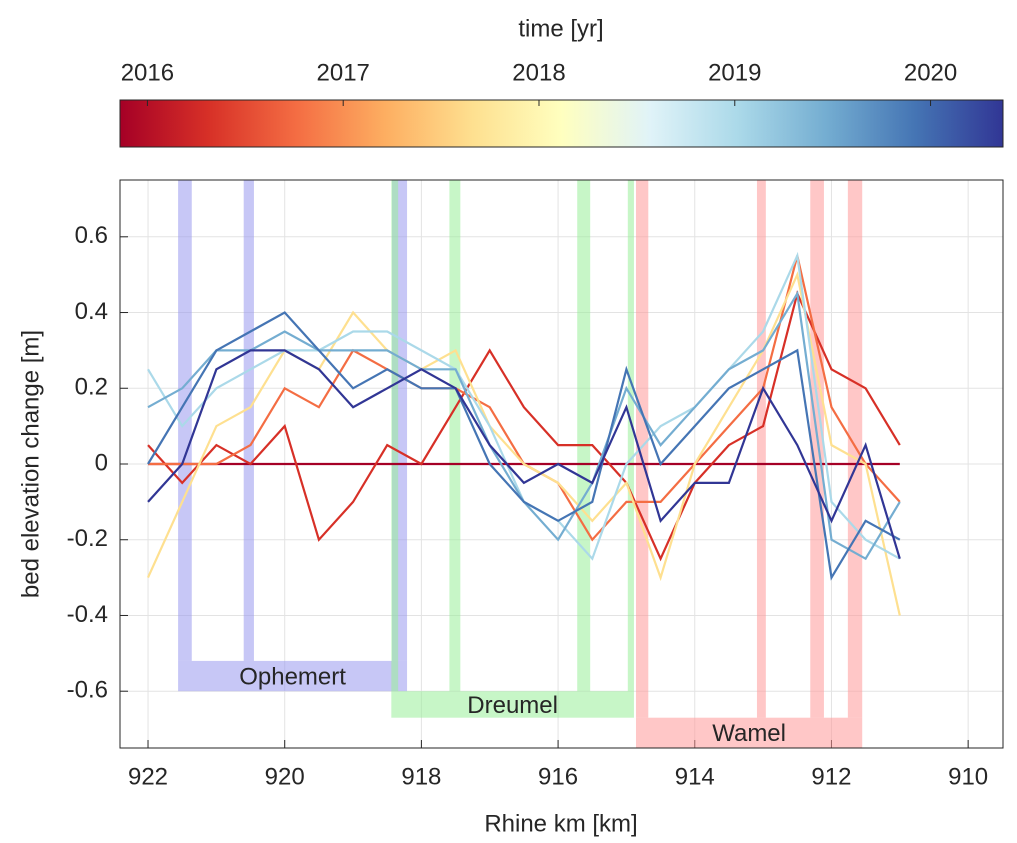 This screenshot has width=1017, height=843. What do you see at coordinates (560, 823) in the screenshot?
I see `x-axis-label: Rhine km [km]` at bounding box center [560, 823].